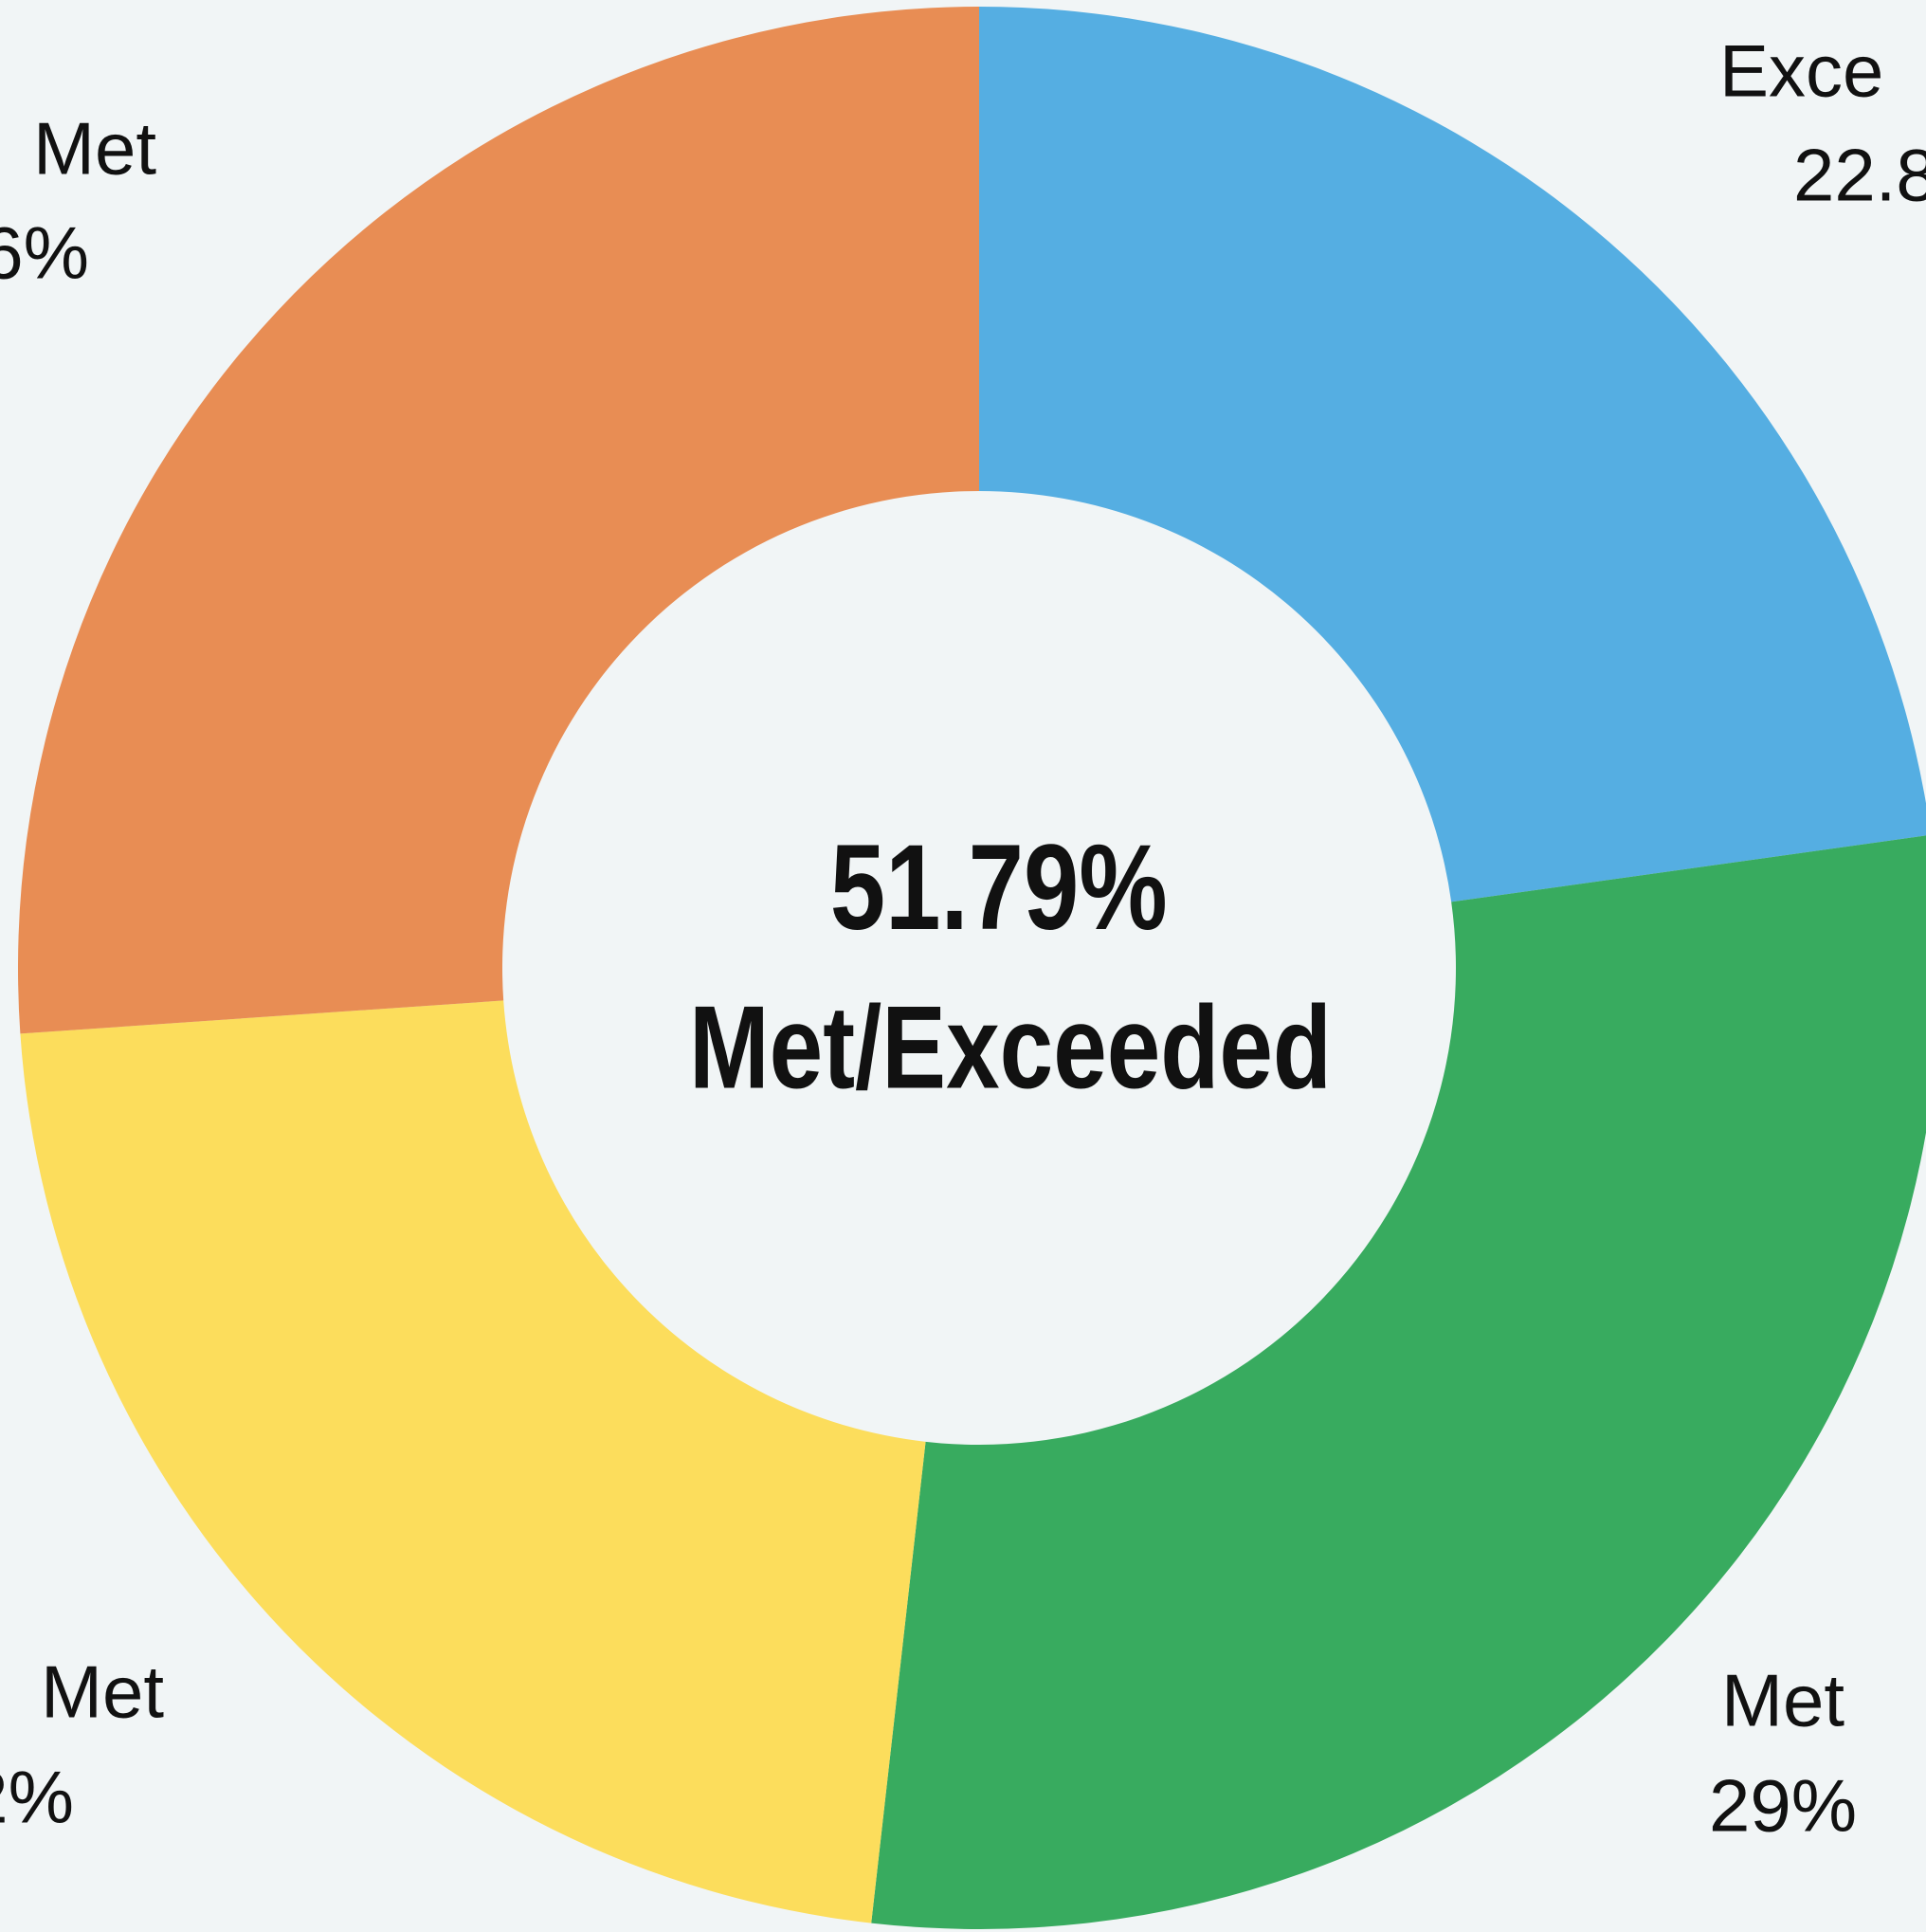 The image size is (1926, 1932). I want to click on center-value: 51.79%, so click(999, 887).